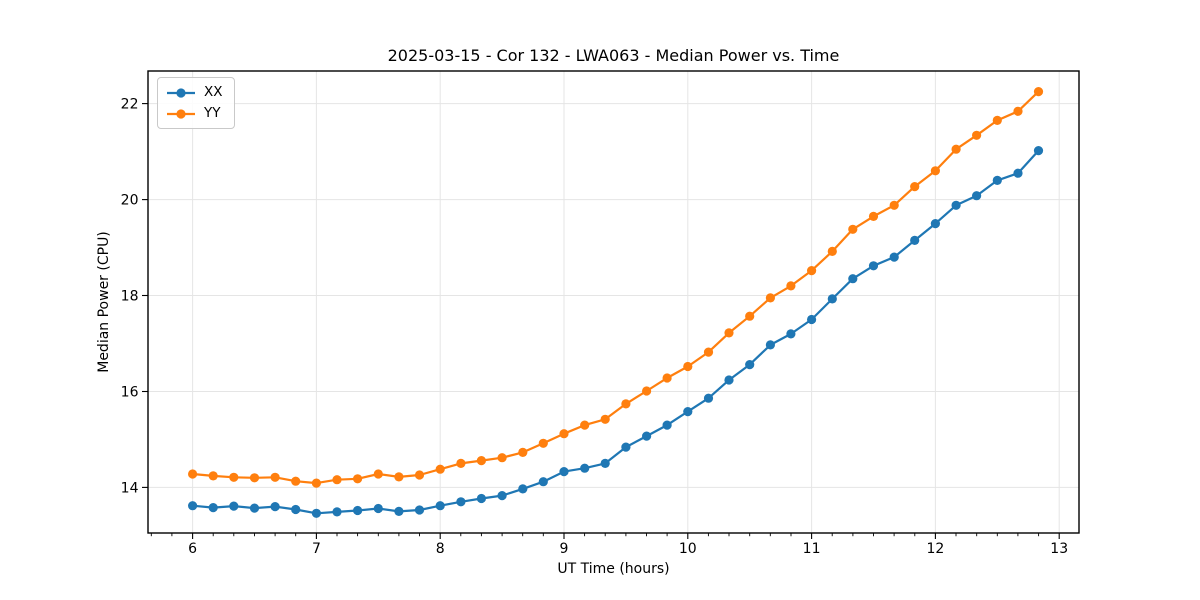  What do you see at coordinates (192, 549) in the screenshot?
I see `x-tick-label: 6` at bounding box center [192, 549].